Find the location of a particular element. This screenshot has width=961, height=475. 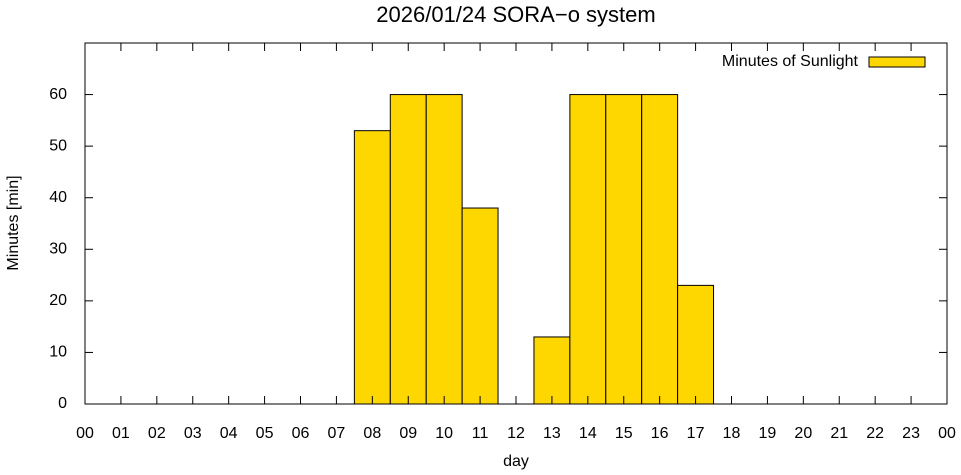

x-axis-label: day is located at coordinates (516, 461).